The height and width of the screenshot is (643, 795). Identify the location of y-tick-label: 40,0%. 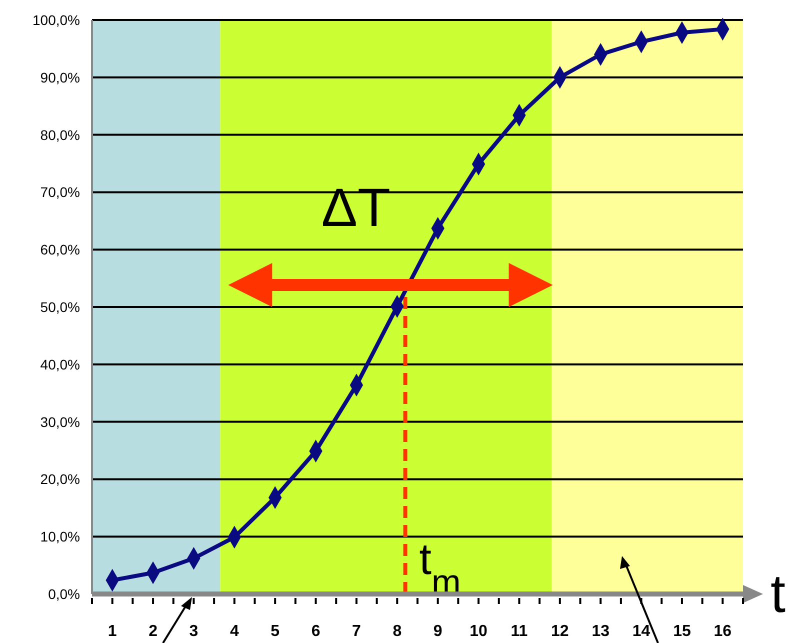
(60, 364).